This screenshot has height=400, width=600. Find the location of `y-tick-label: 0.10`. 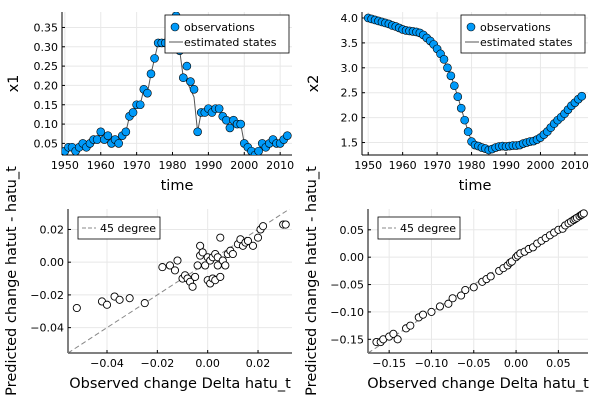

y-tick-label: 0.10 is located at coordinates (46, 124).